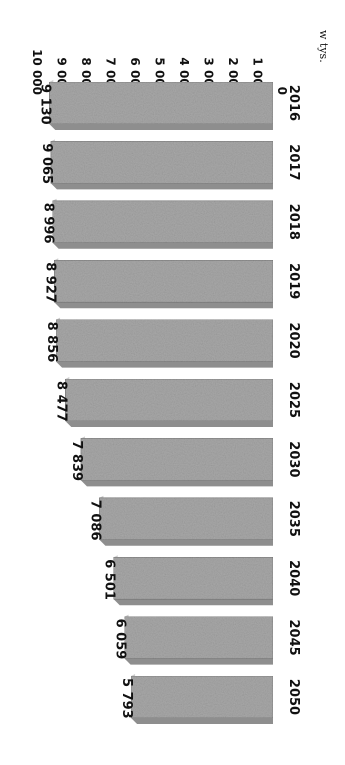 Image resolution: width=345 pixels, height=765 pixels. What do you see at coordinates (293, 638) in the screenshot?
I see `category-label: 2045` at bounding box center [293, 638].